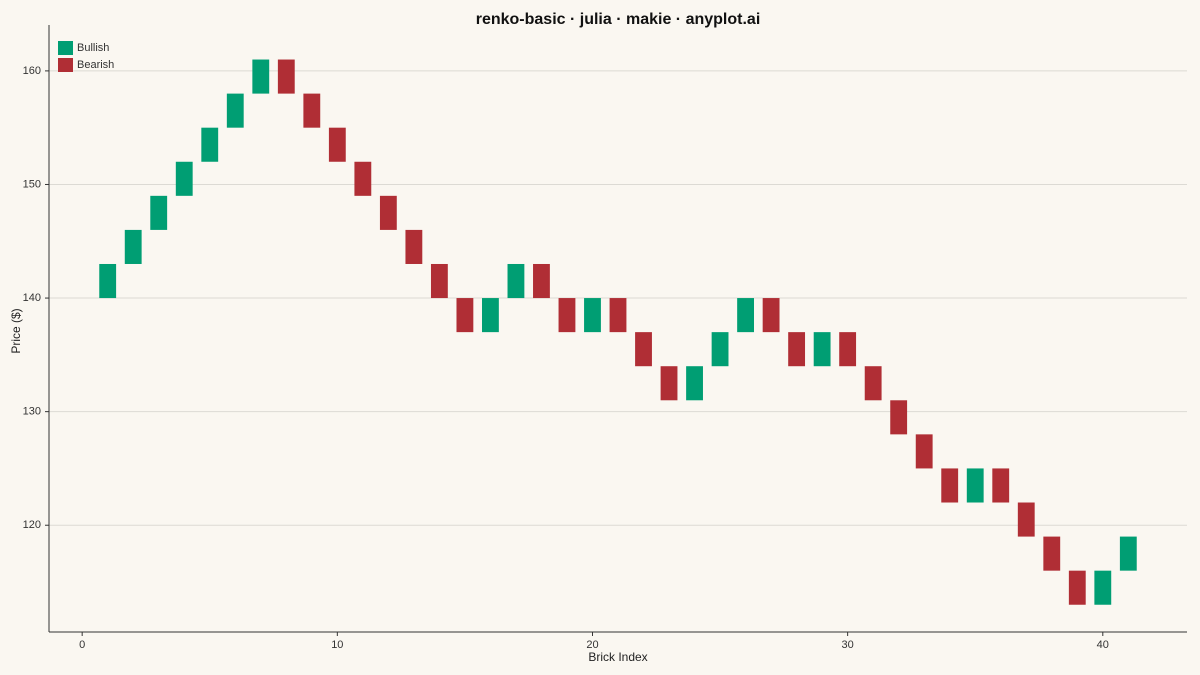  I want to click on y-axis-label: Price ($), so click(16, 330).